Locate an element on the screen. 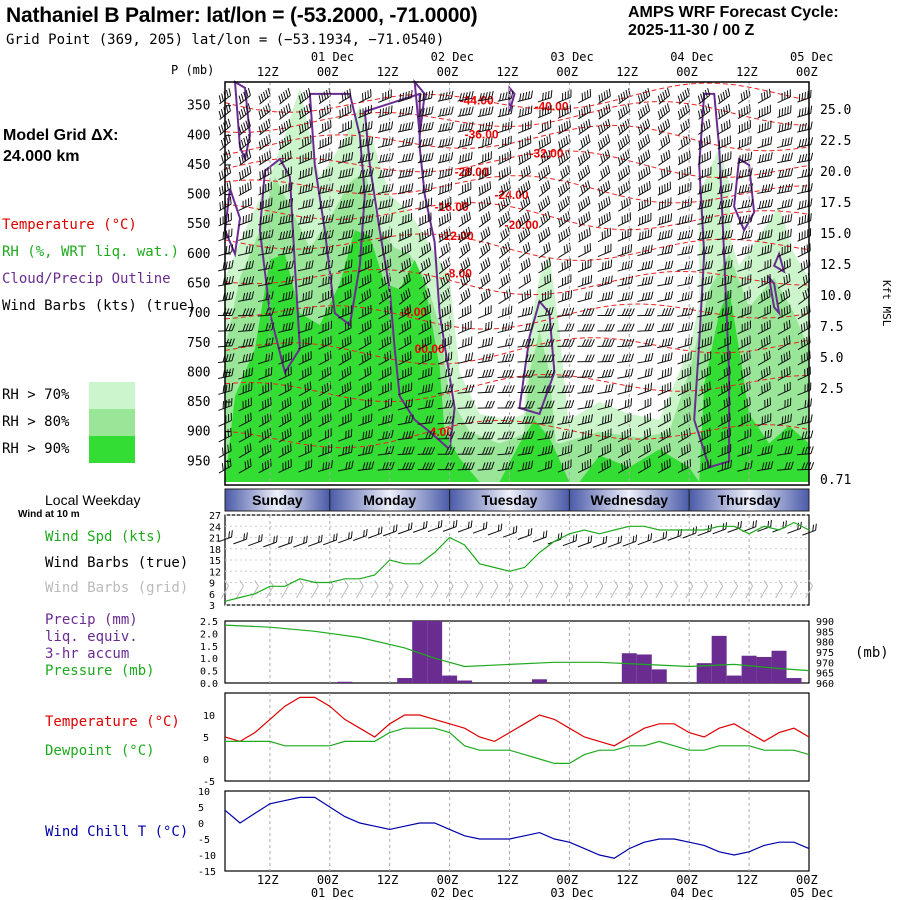  pressure-axis-label: P (mb) is located at coordinates (192, 70).